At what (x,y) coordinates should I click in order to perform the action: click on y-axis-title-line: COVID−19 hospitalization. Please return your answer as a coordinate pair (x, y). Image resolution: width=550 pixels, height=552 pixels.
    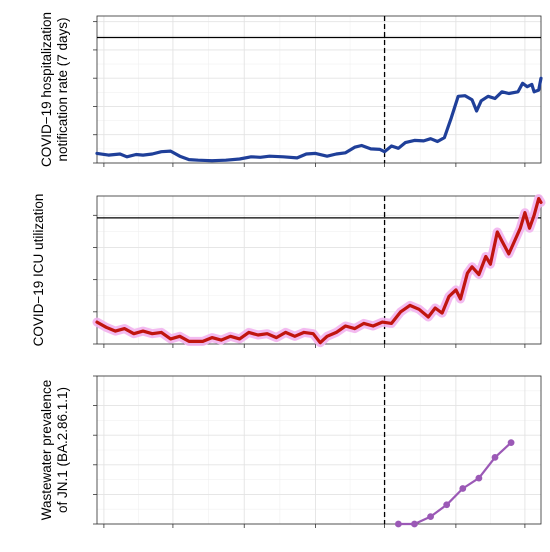
    Looking at the image, I should click on (46, 89).